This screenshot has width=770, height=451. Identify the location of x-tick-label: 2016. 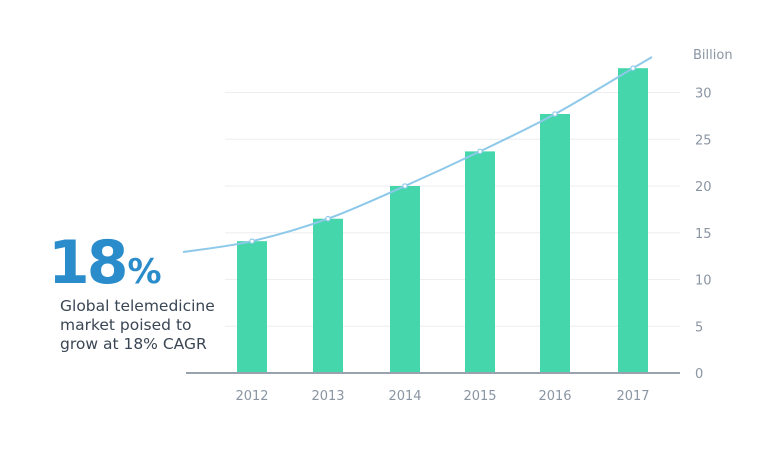
(554, 396).